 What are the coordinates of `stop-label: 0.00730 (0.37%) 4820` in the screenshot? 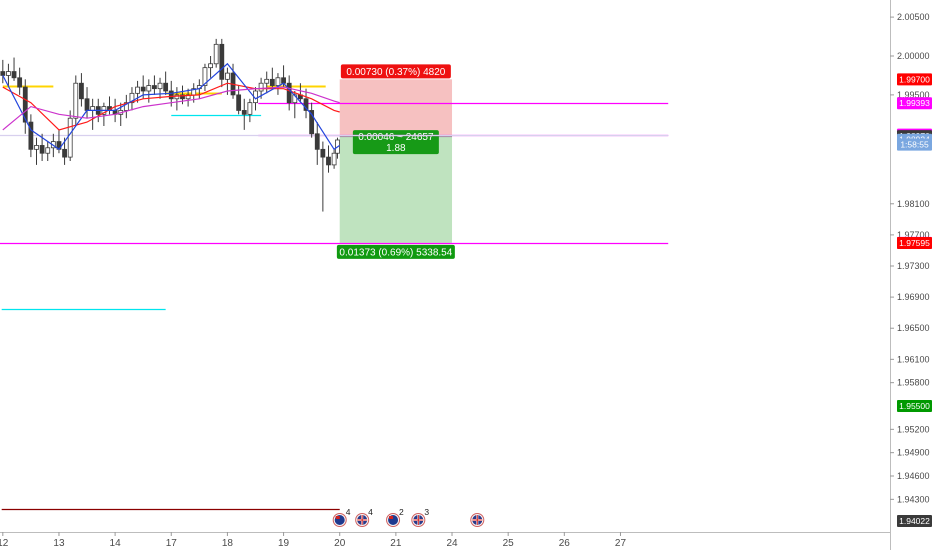 It's located at (395, 72).